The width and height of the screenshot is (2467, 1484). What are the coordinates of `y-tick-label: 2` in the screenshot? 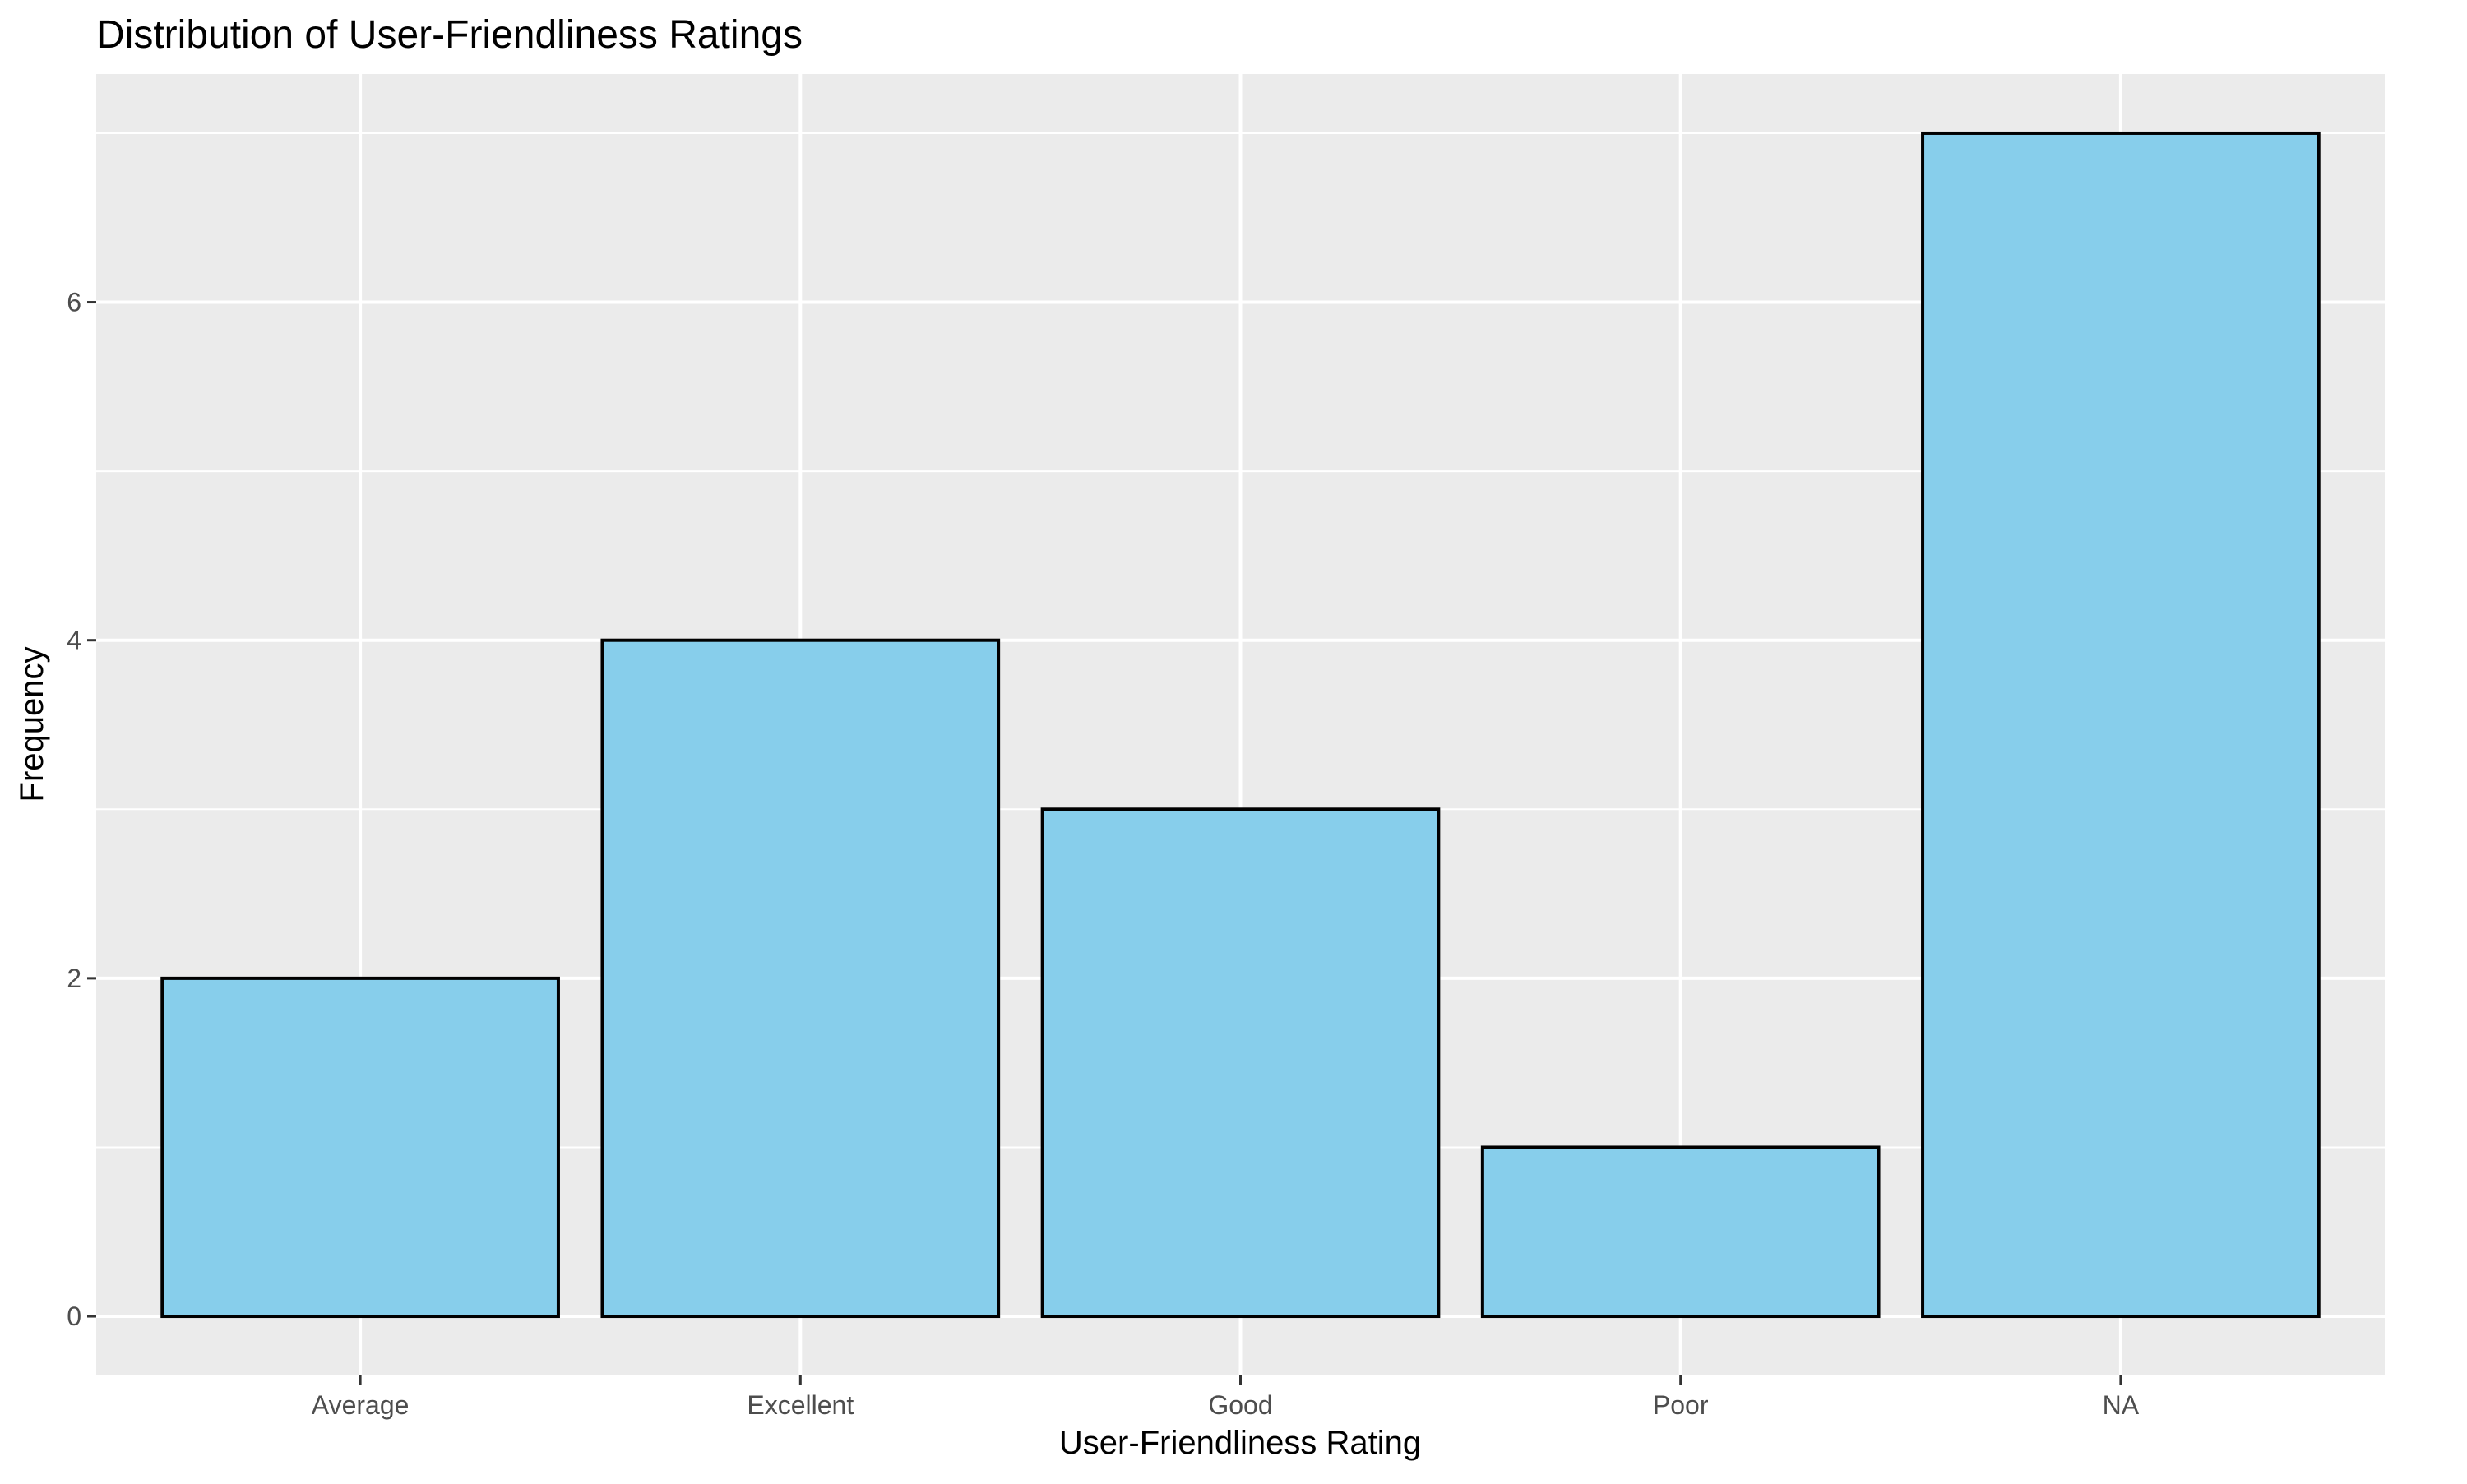 It's located at (74, 979).